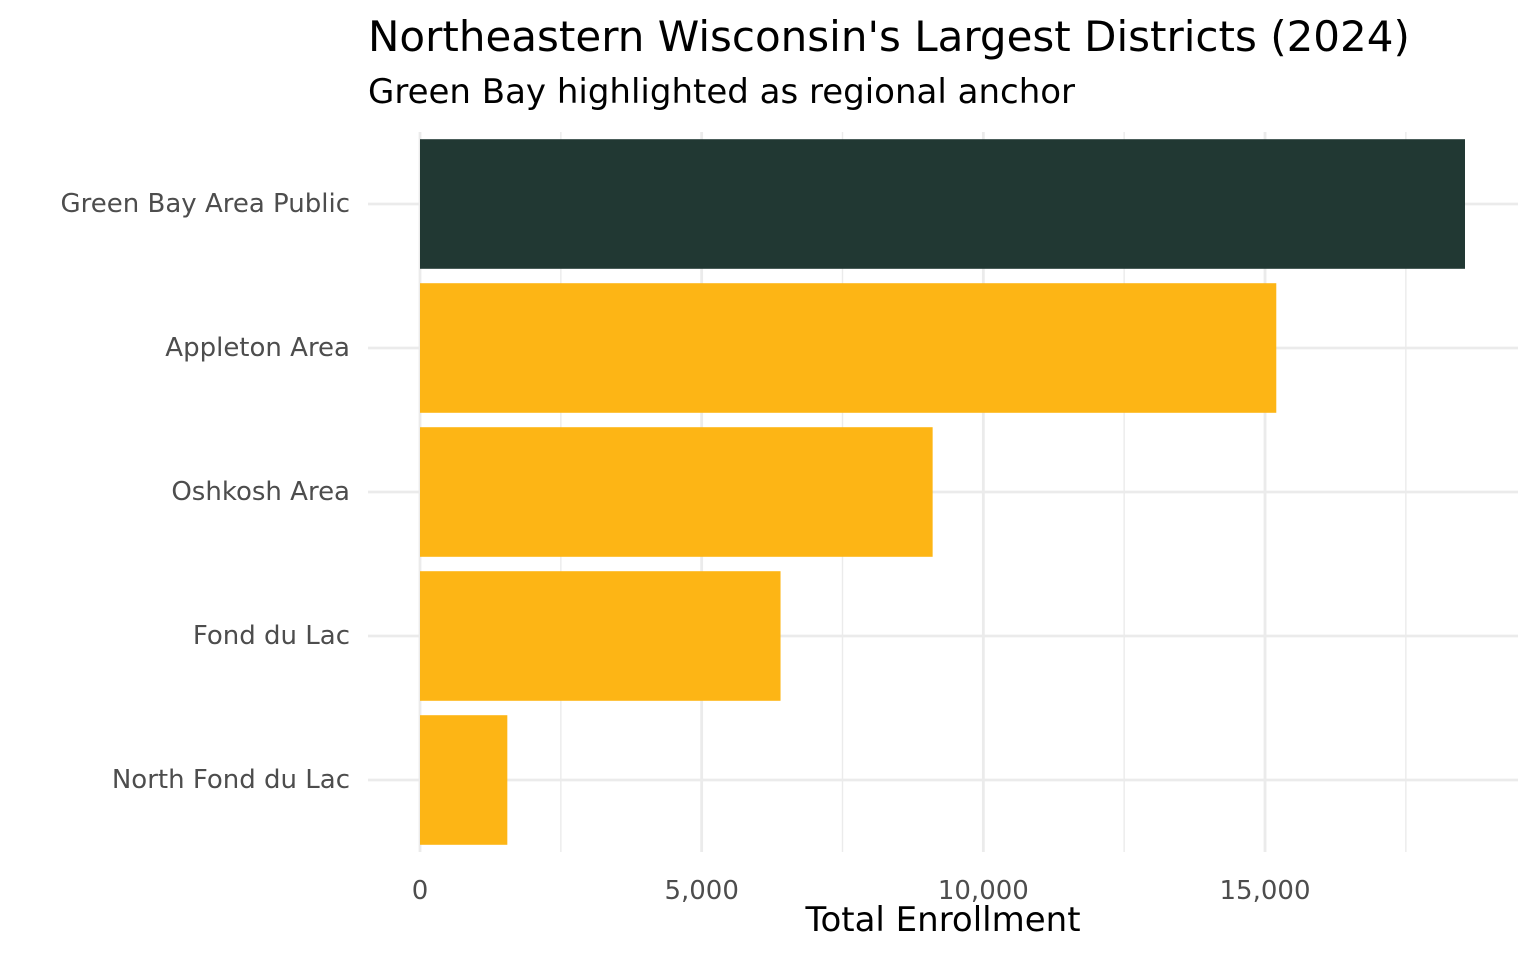 The width and height of the screenshot is (1536, 960). Describe the element at coordinates (848, 348) in the screenshot. I see `bar-appleton-area` at that location.